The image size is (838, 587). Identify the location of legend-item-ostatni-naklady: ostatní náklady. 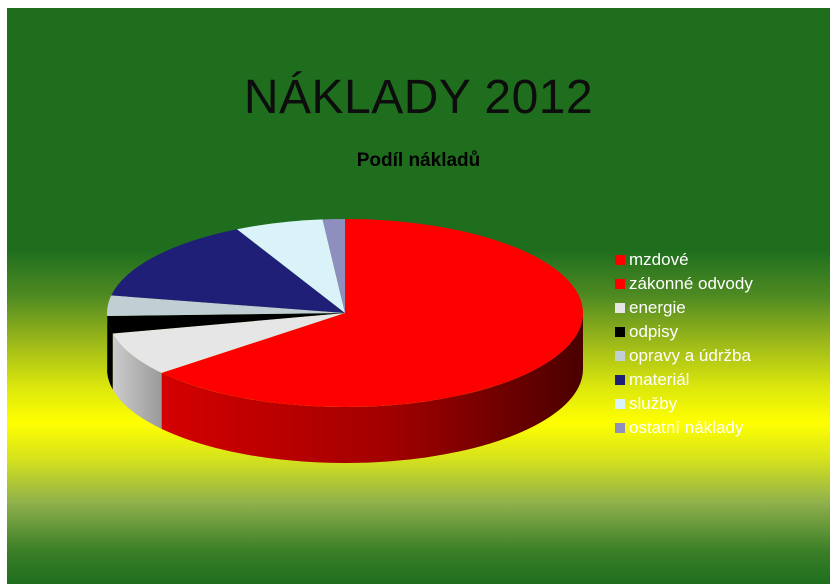
(722, 428).